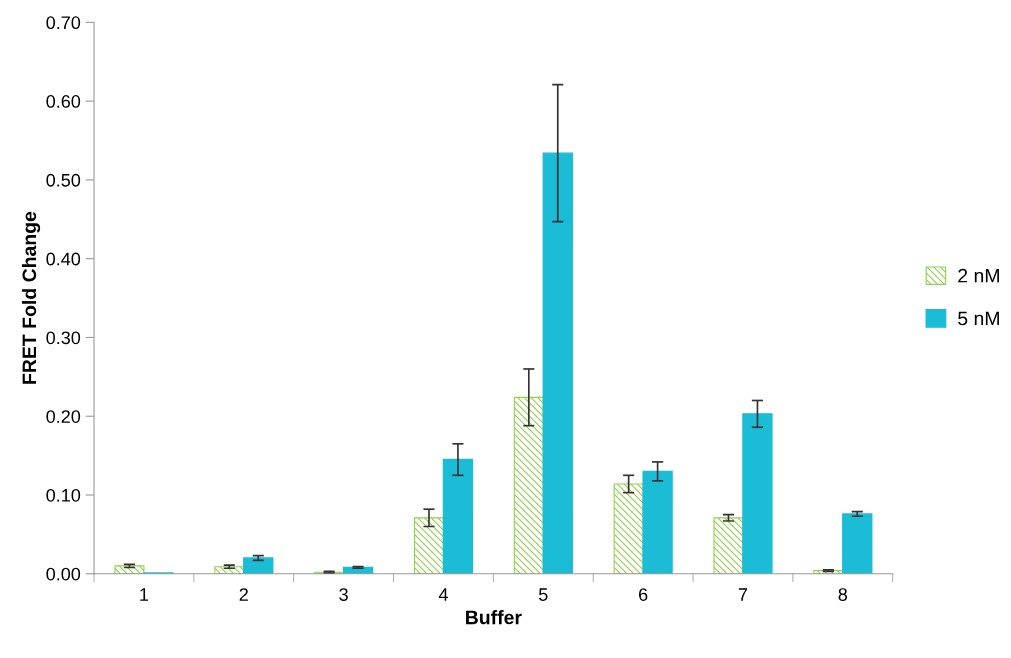 The image size is (1011, 658). I want to click on x-tick-label: 8, so click(843, 594).